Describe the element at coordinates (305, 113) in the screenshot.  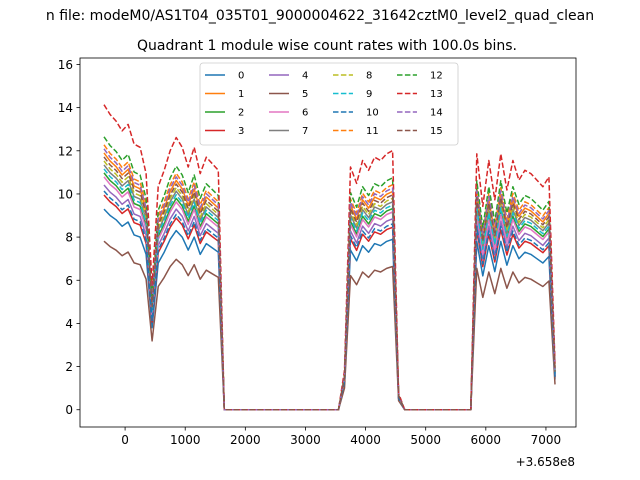
I see `legend-label-6: 6` at that location.